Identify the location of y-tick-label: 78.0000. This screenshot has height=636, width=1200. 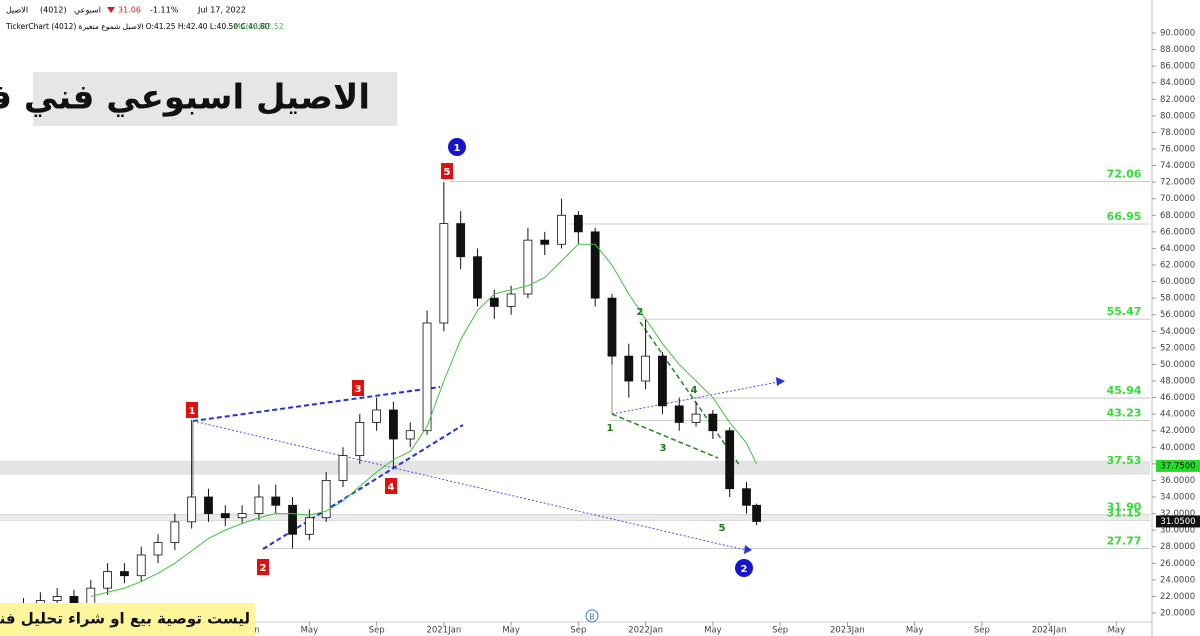
(1177, 133).